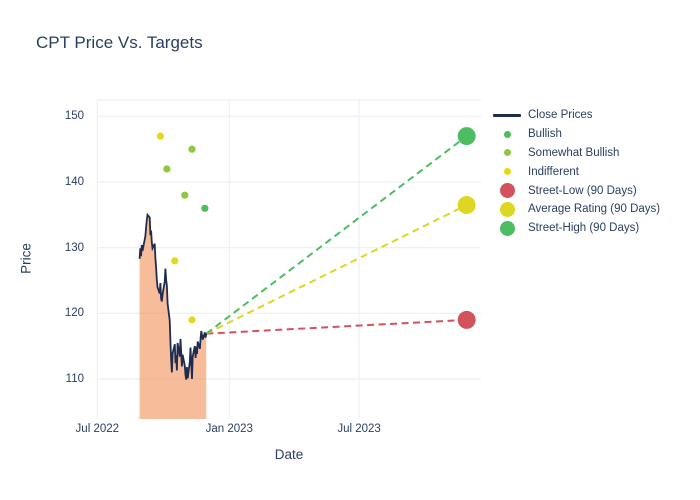 This screenshot has height=500, width=700. What do you see at coordinates (119, 42) in the screenshot?
I see `chart-title: CPT Price Vs. Targets` at bounding box center [119, 42].